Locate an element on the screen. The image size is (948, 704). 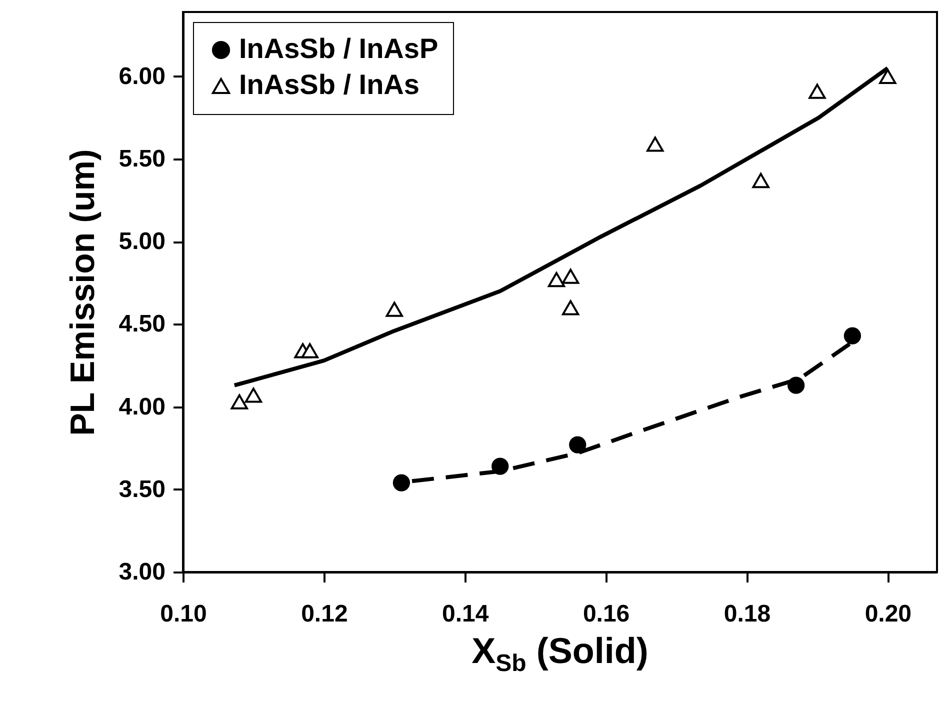
y-axis-title: PL Emission (um) is located at coordinates (83, 292).